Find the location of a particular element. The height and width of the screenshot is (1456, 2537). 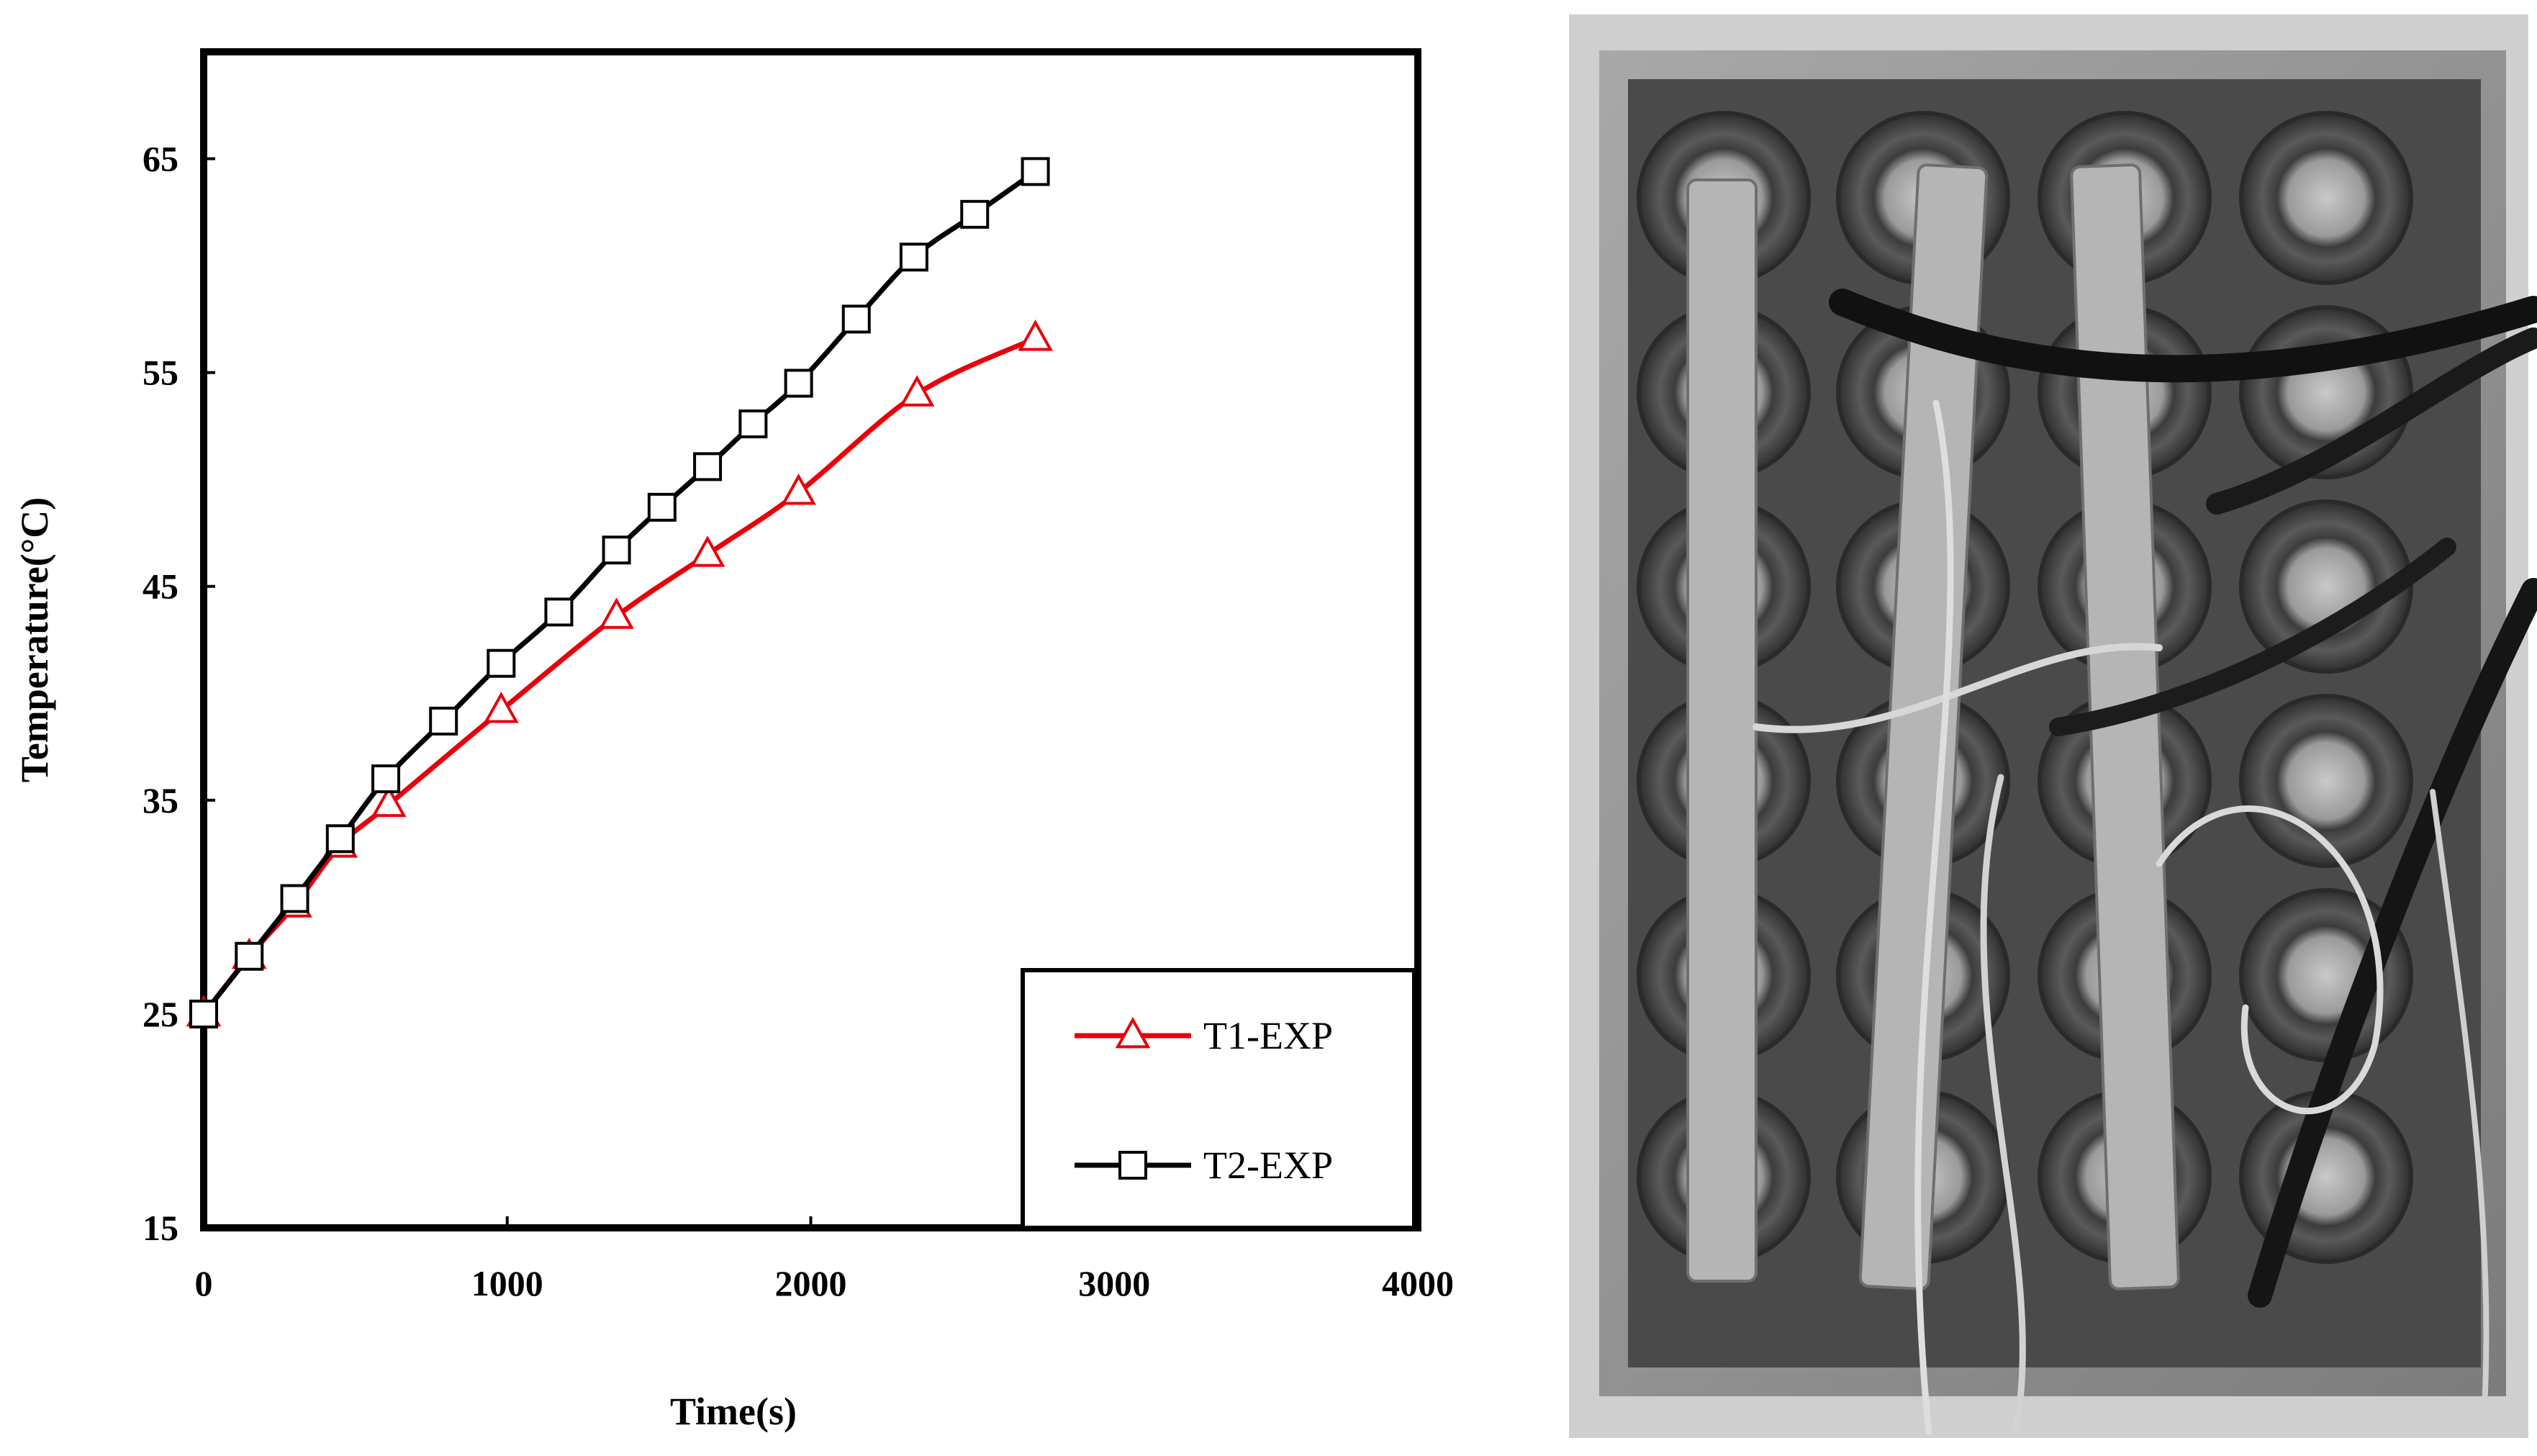

x-axis-ticks: 0 1000 2000 3000 4000 is located at coordinates (824, 1259).